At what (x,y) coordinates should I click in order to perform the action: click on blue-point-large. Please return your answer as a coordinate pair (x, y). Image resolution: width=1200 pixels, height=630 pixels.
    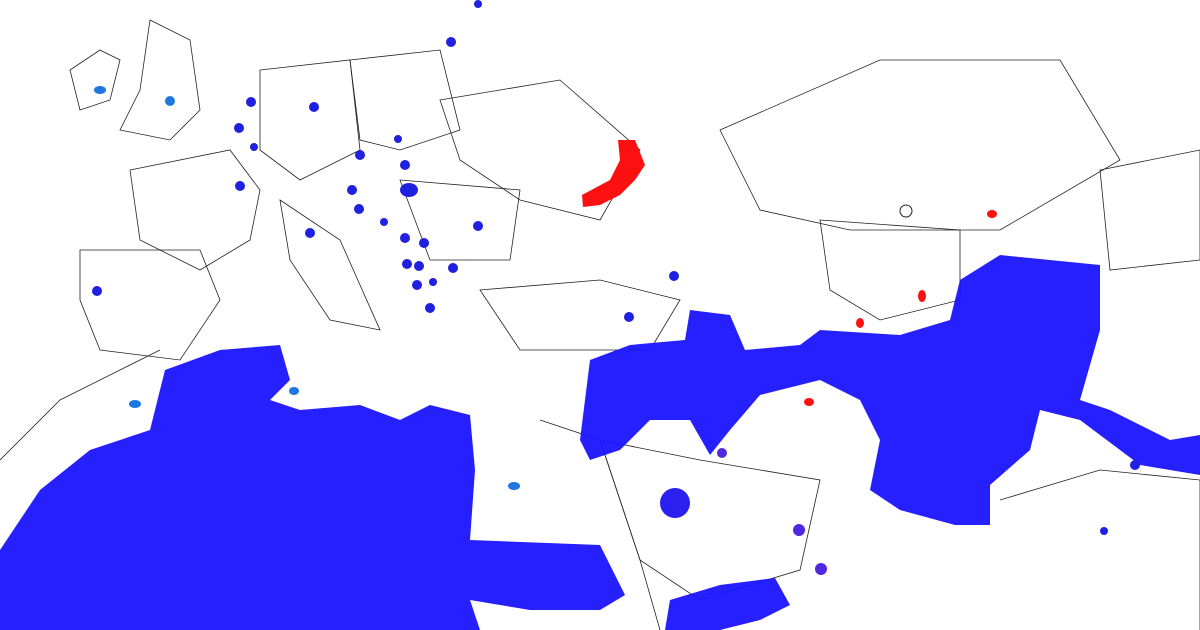
    Looking at the image, I should click on (675, 503).